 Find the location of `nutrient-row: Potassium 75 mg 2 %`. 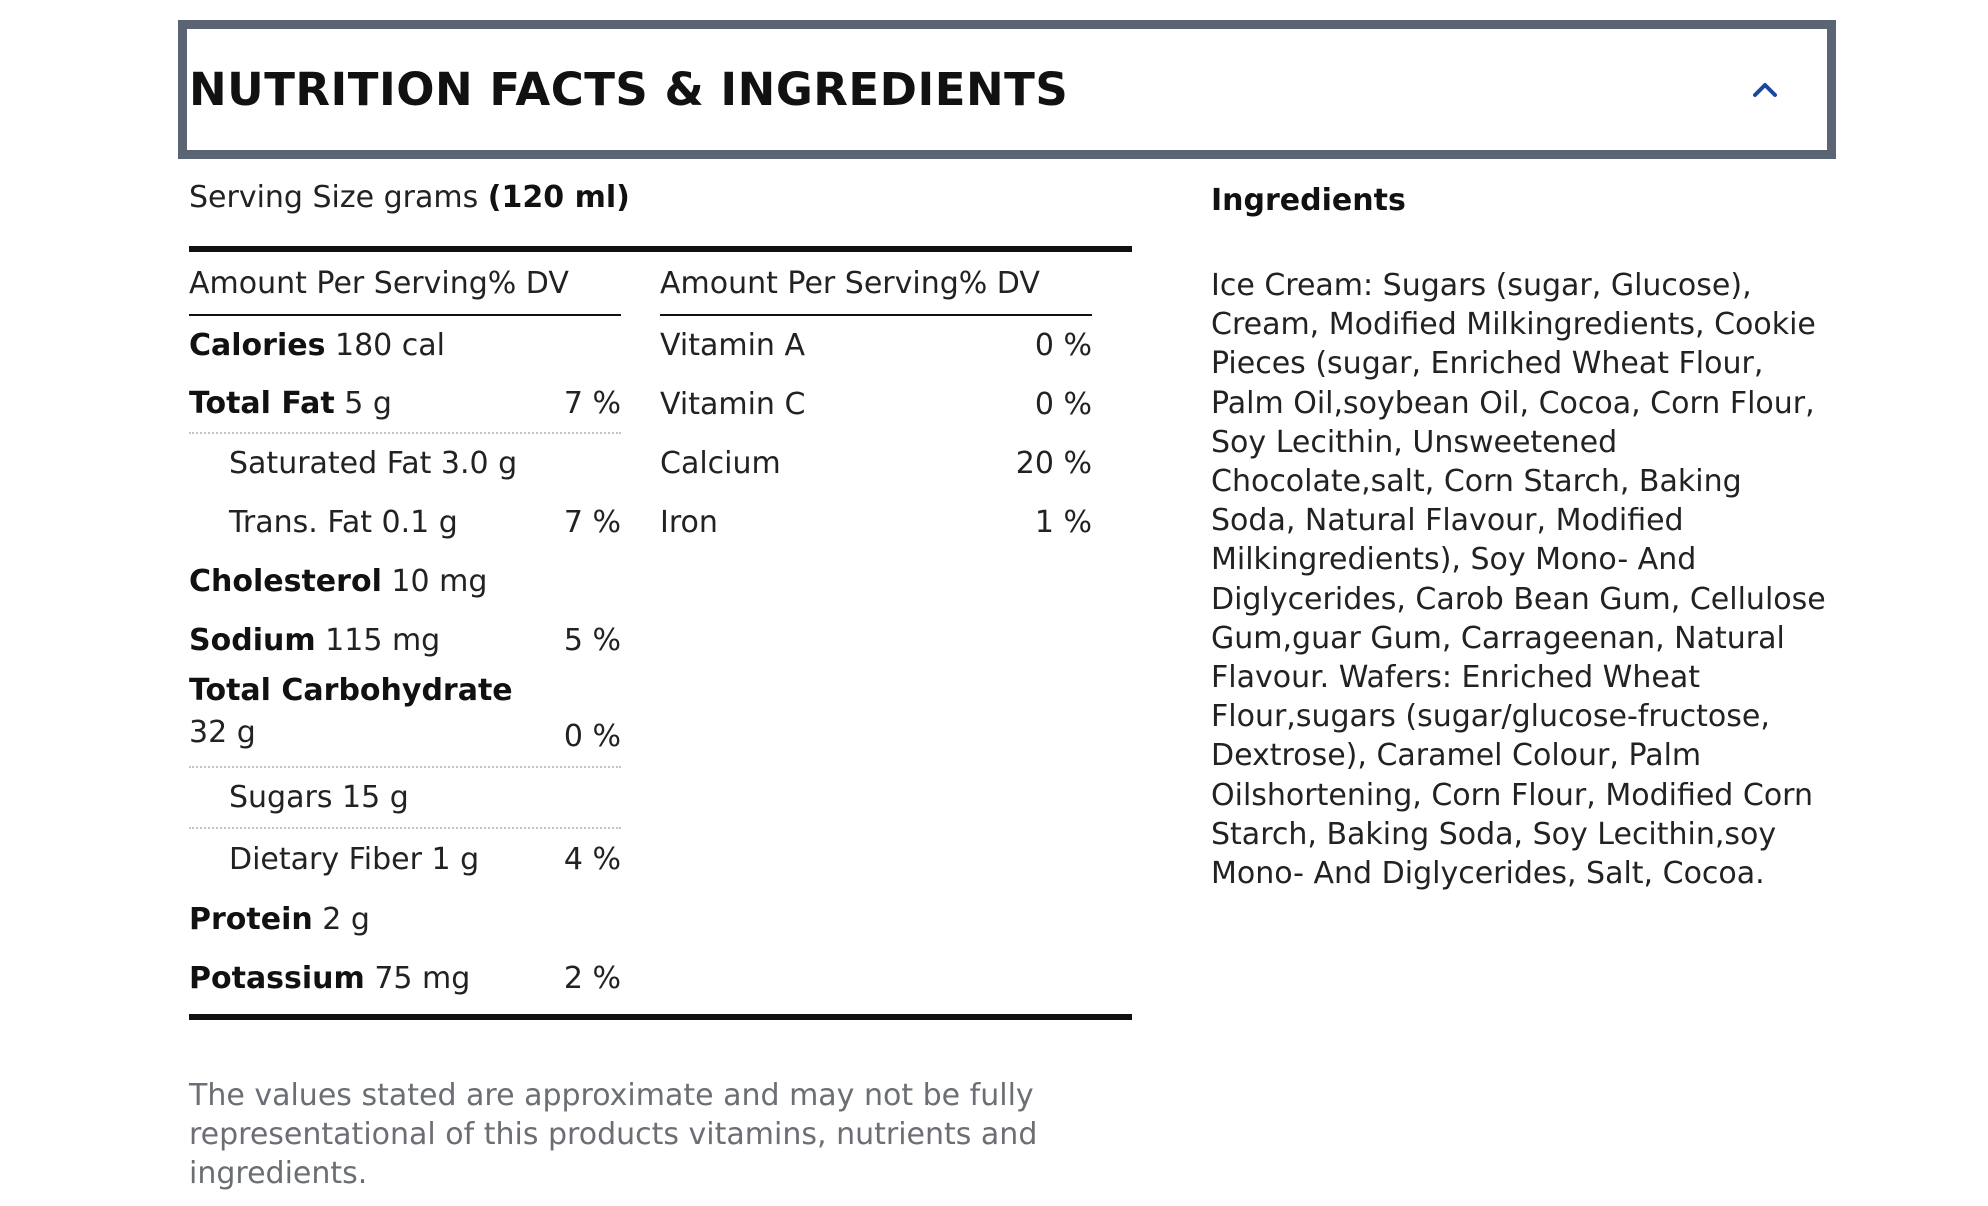

nutrient-row: Potassium 75 mg 2 % is located at coordinates (405, 978).